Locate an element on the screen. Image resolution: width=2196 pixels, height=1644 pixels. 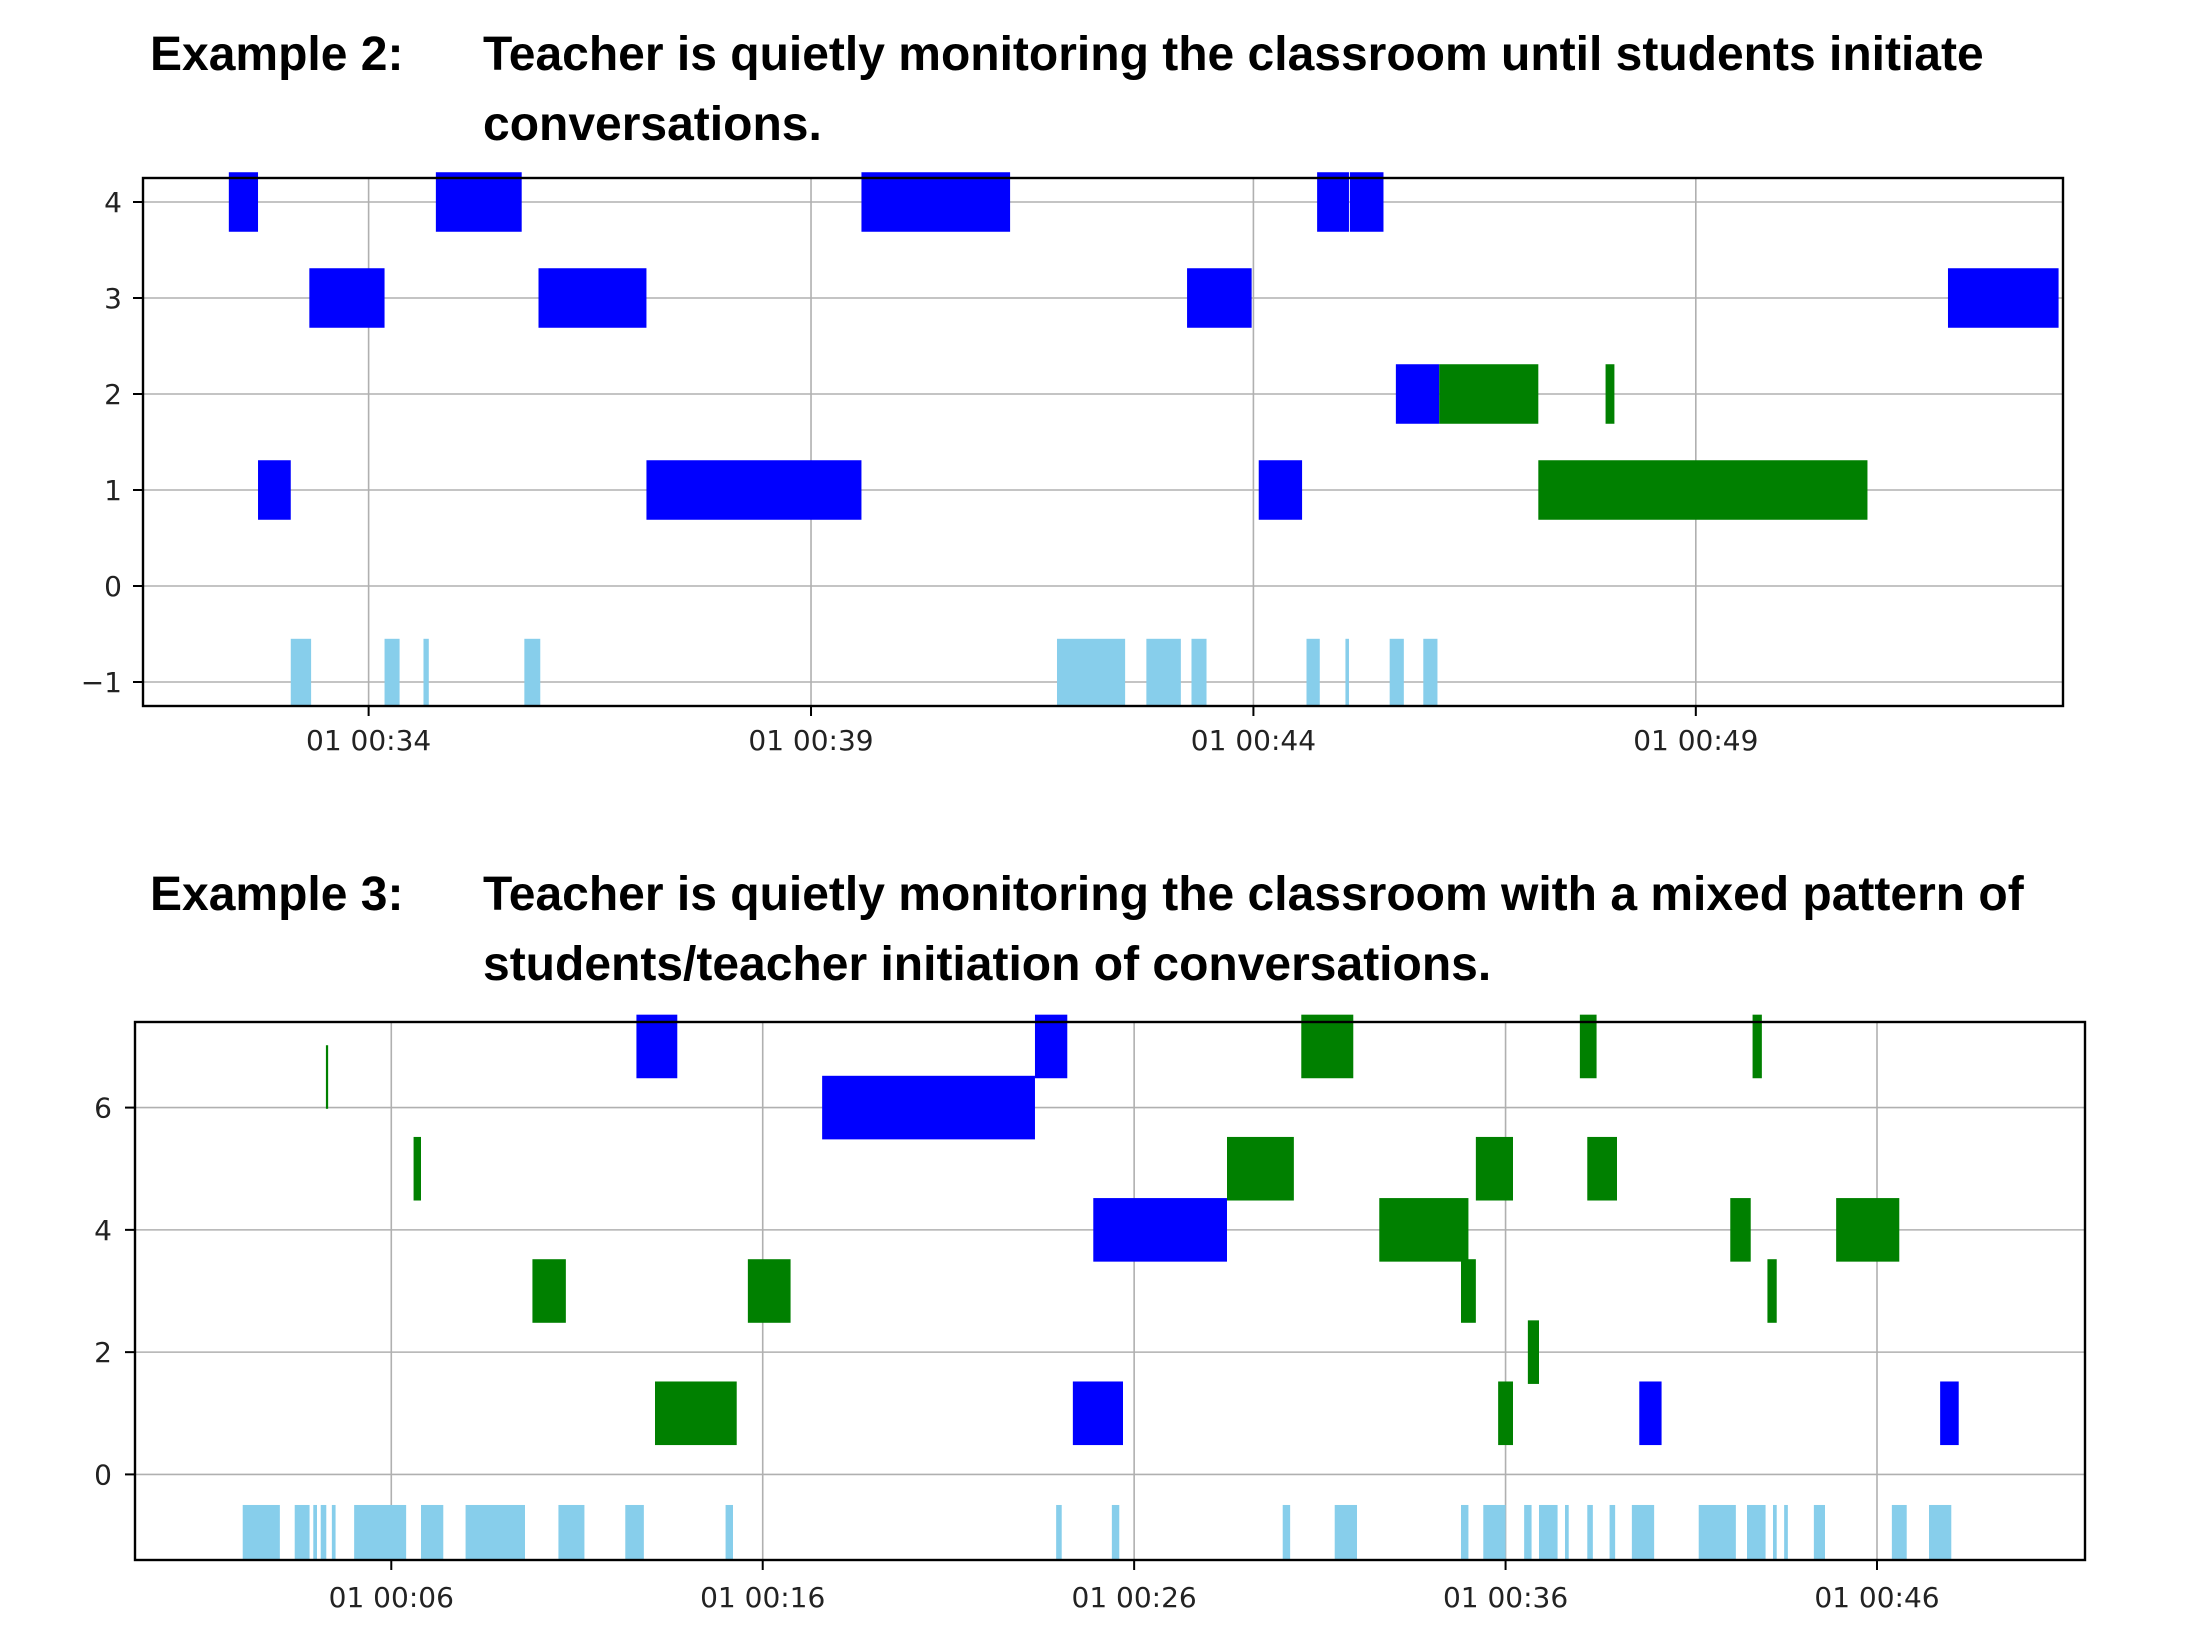
x-tick-label: 01 00:34 is located at coordinates (368, 740).